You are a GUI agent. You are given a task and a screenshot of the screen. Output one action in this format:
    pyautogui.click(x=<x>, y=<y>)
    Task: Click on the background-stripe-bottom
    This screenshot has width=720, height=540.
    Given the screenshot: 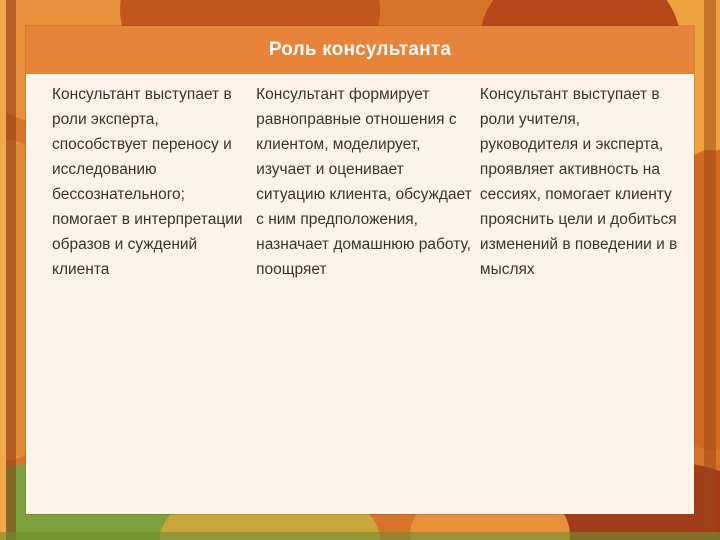 What is the action you would take?
    pyautogui.click(x=360, y=536)
    